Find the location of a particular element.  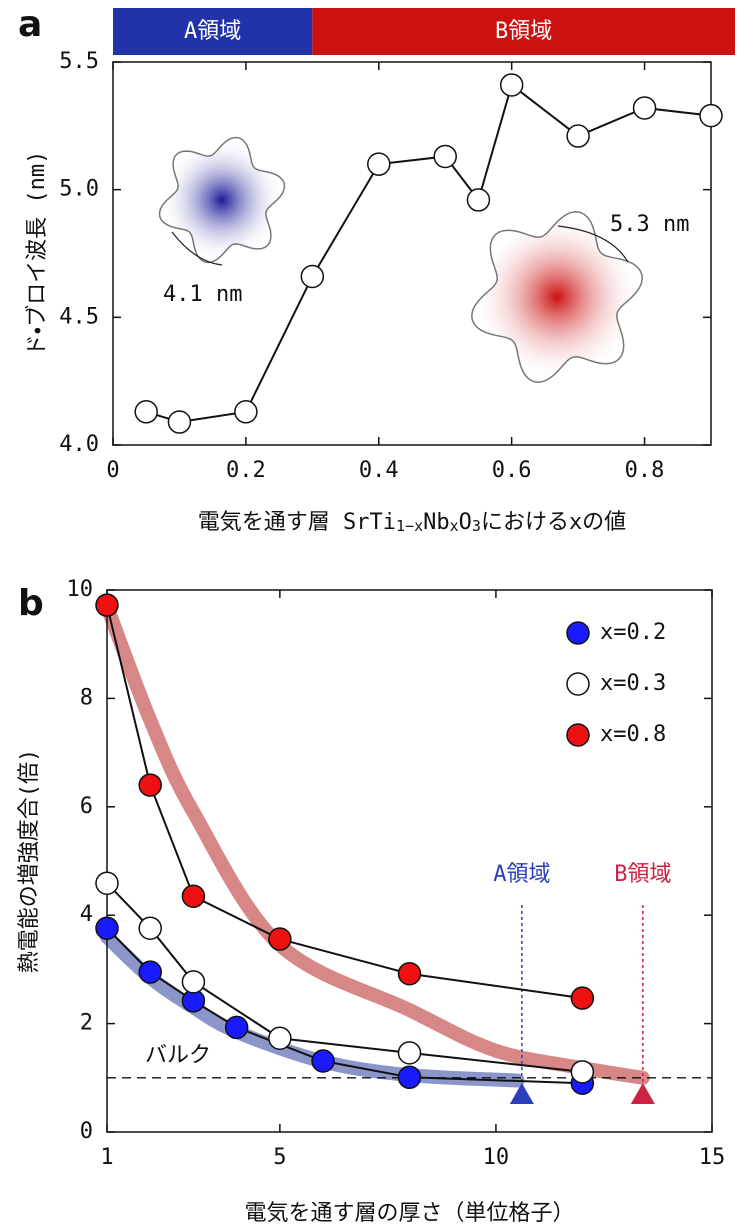

y-tick-label: 10 is located at coordinates (80, 589).